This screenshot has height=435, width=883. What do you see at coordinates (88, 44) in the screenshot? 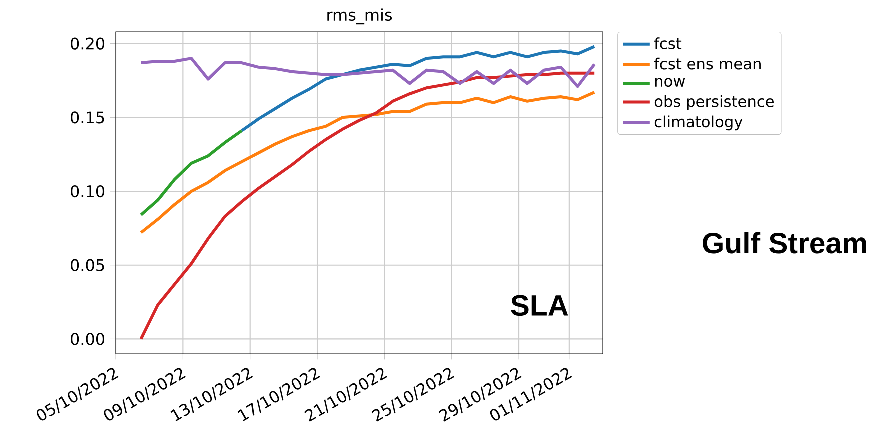
I see `y-tick-label: 0.20` at bounding box center [88, 44].